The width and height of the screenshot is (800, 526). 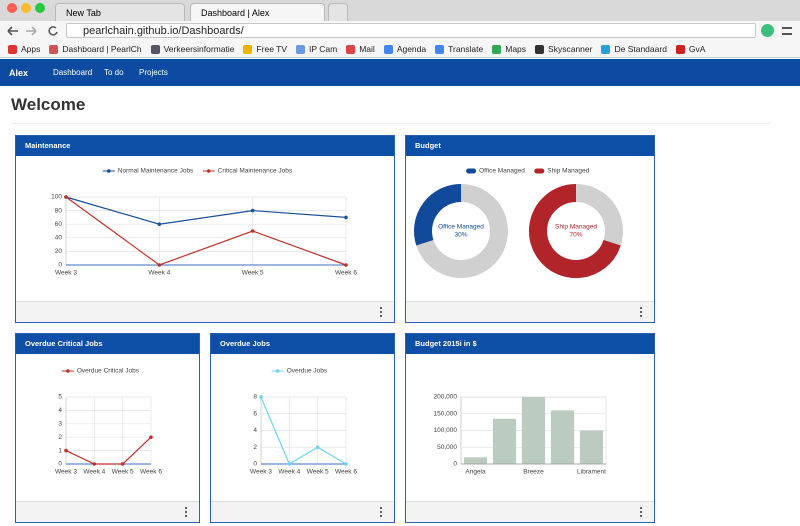 What do you see at coordinates (438, 215) in the screenshot?
I see `donut-segment` at bounding box center [438, 215].